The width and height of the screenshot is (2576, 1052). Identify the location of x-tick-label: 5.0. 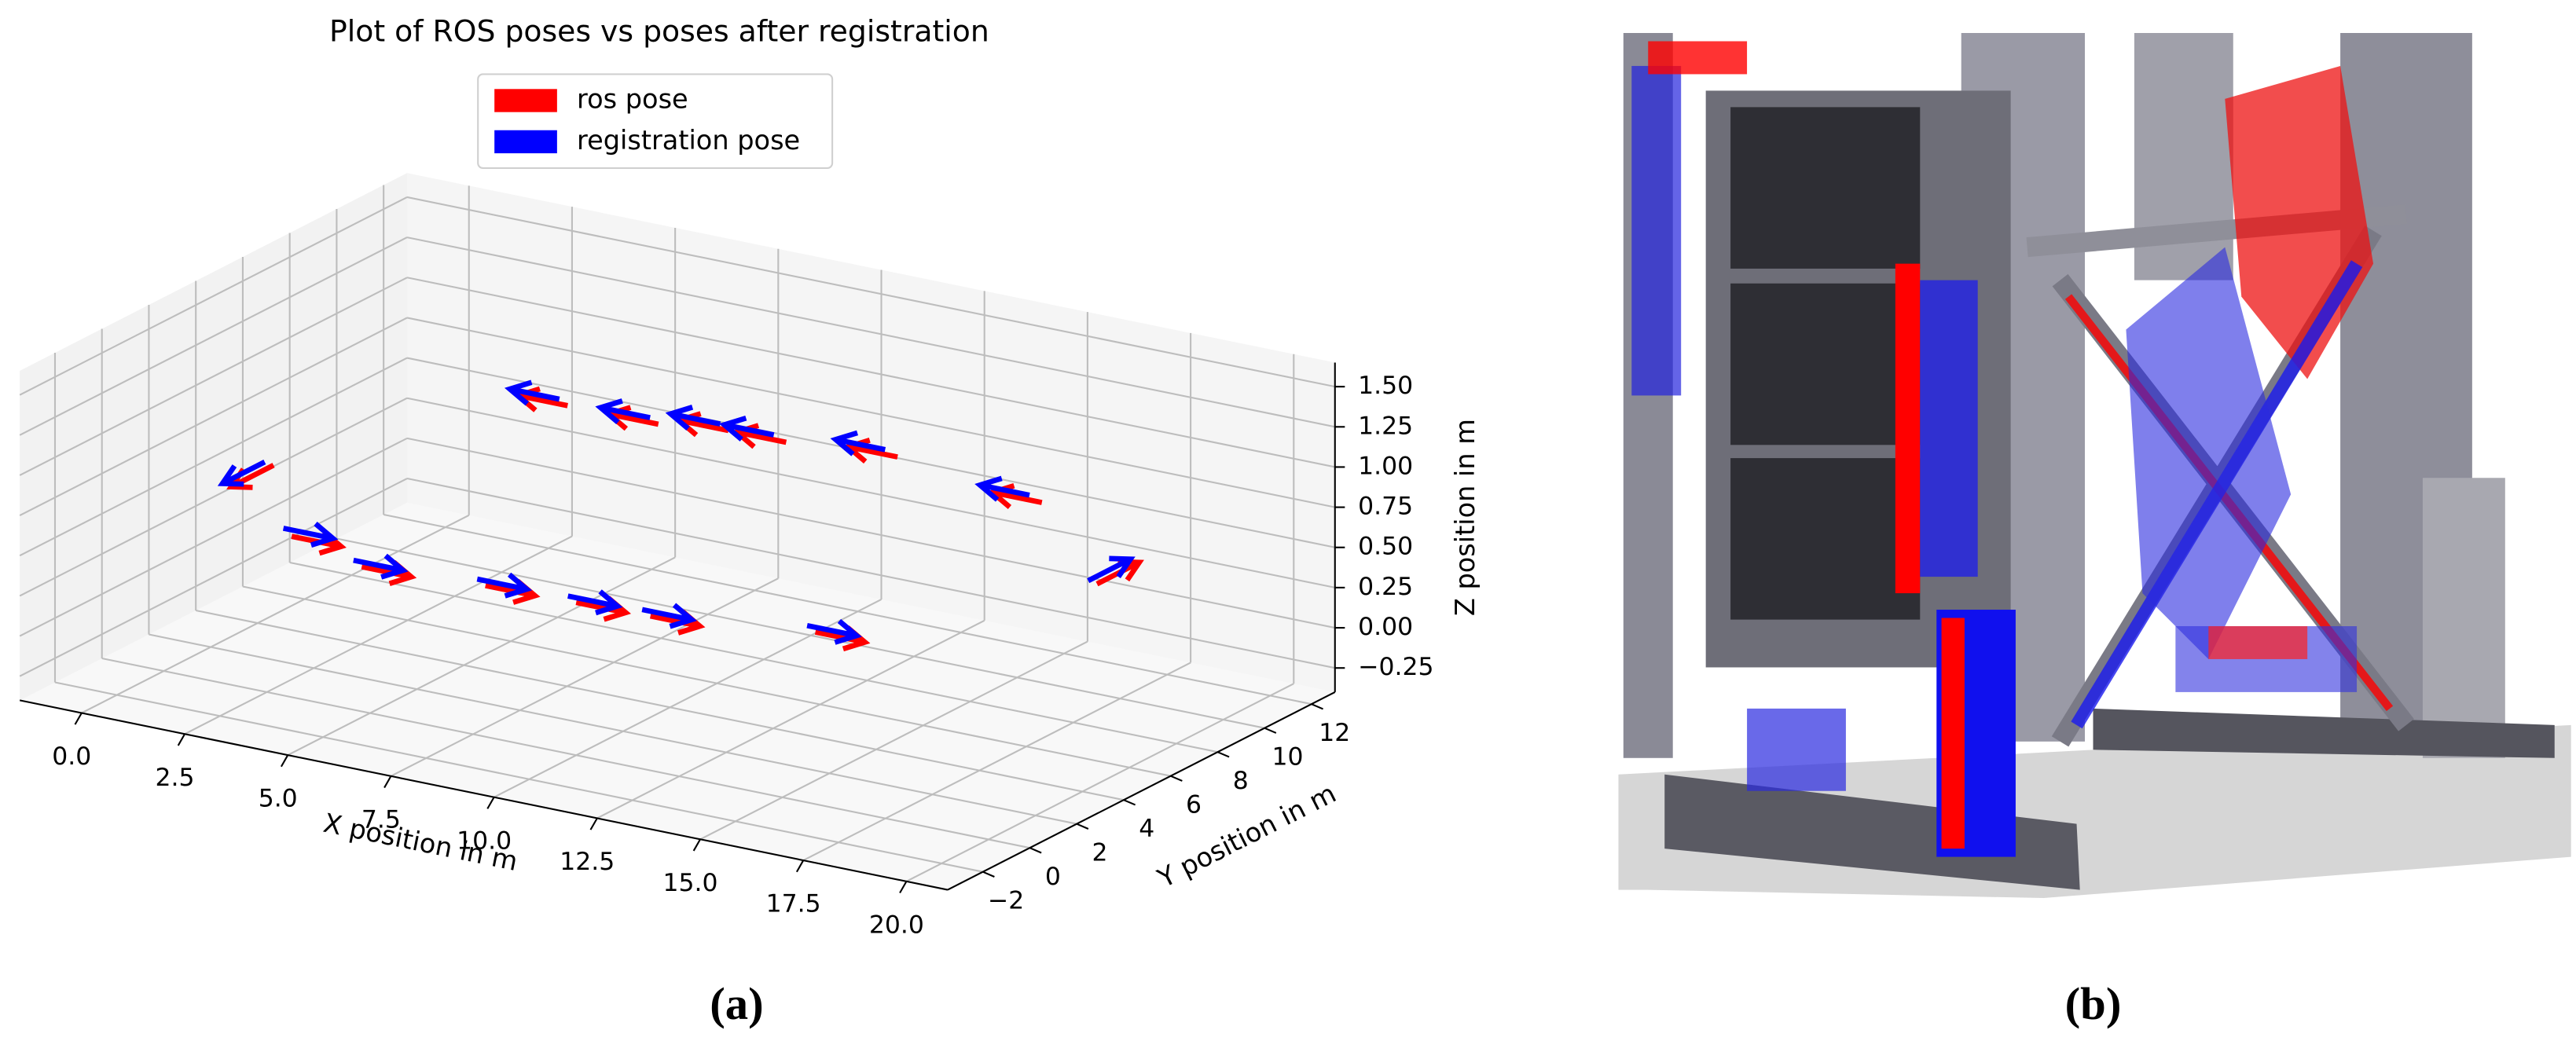
(278, 799).